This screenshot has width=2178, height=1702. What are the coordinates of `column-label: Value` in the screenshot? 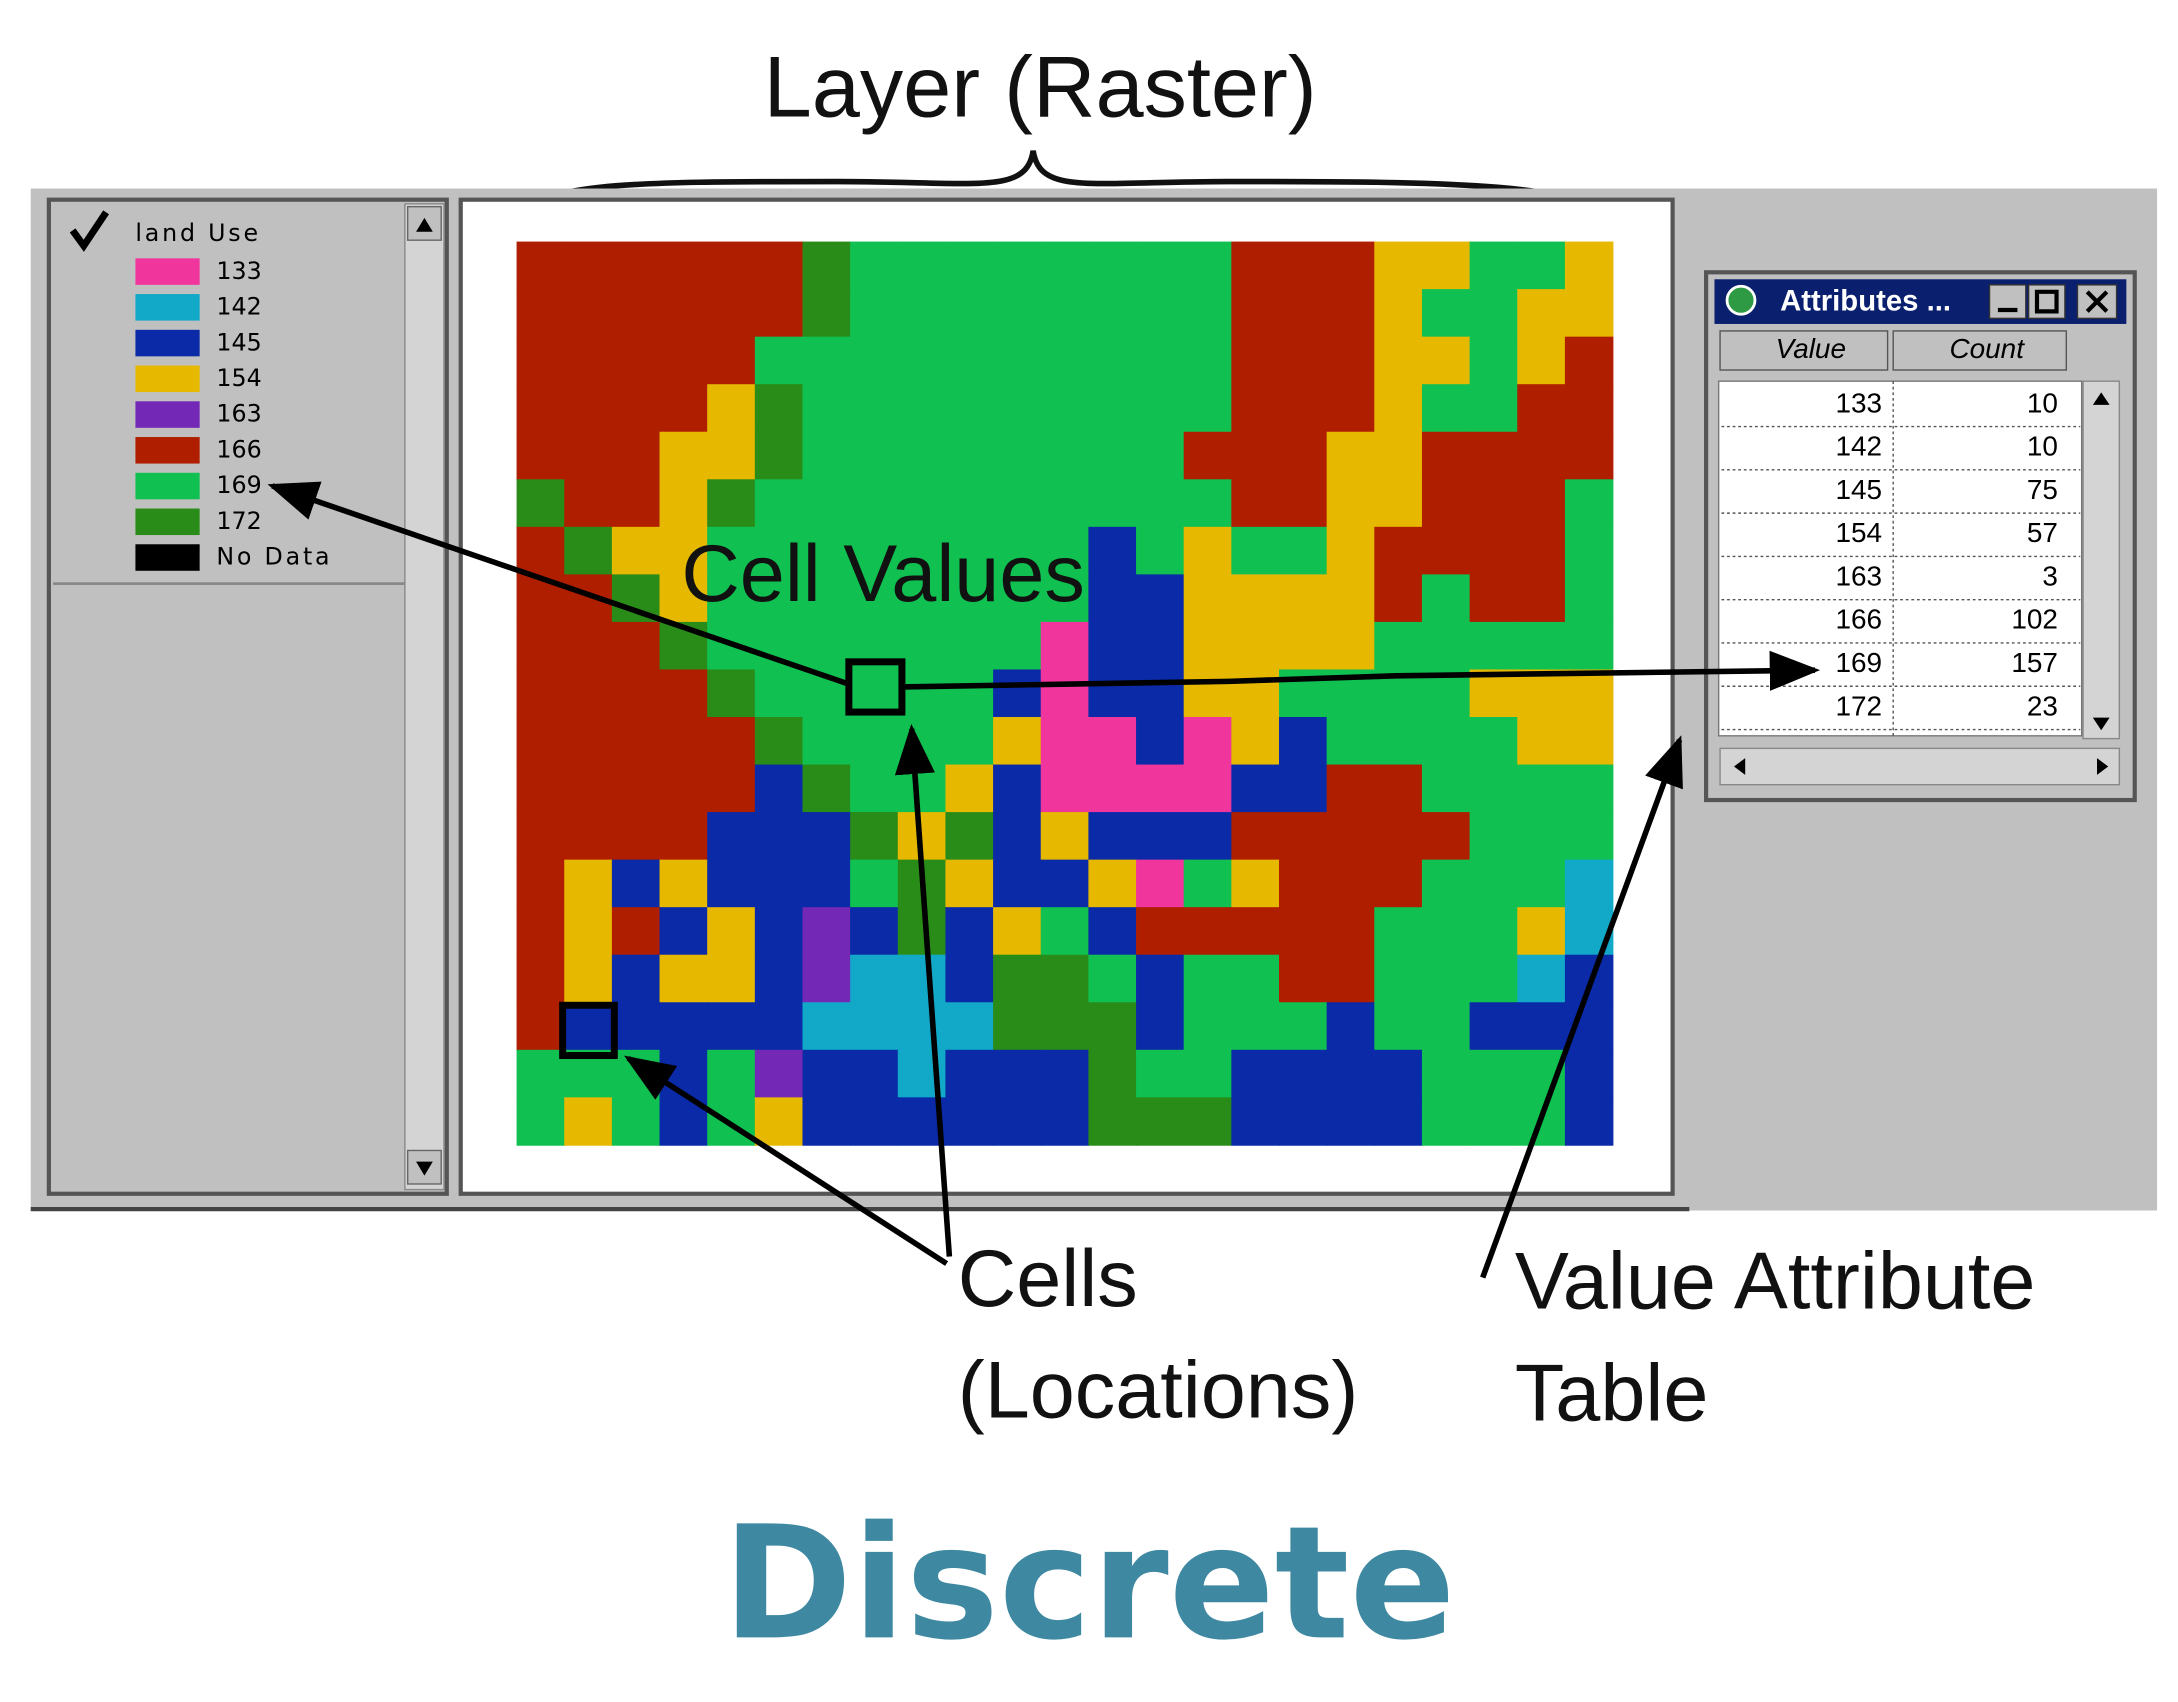 It's located at (1811, 348).